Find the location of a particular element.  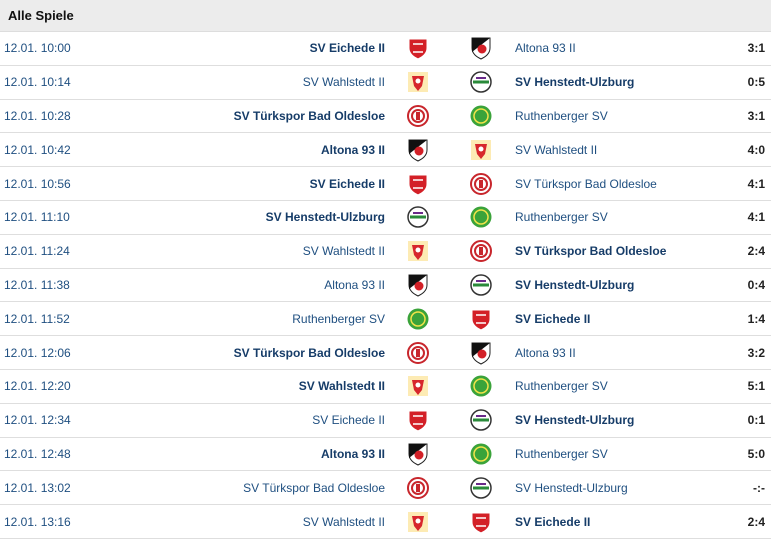

match-score: -:- is located at coordinates (759, 487).